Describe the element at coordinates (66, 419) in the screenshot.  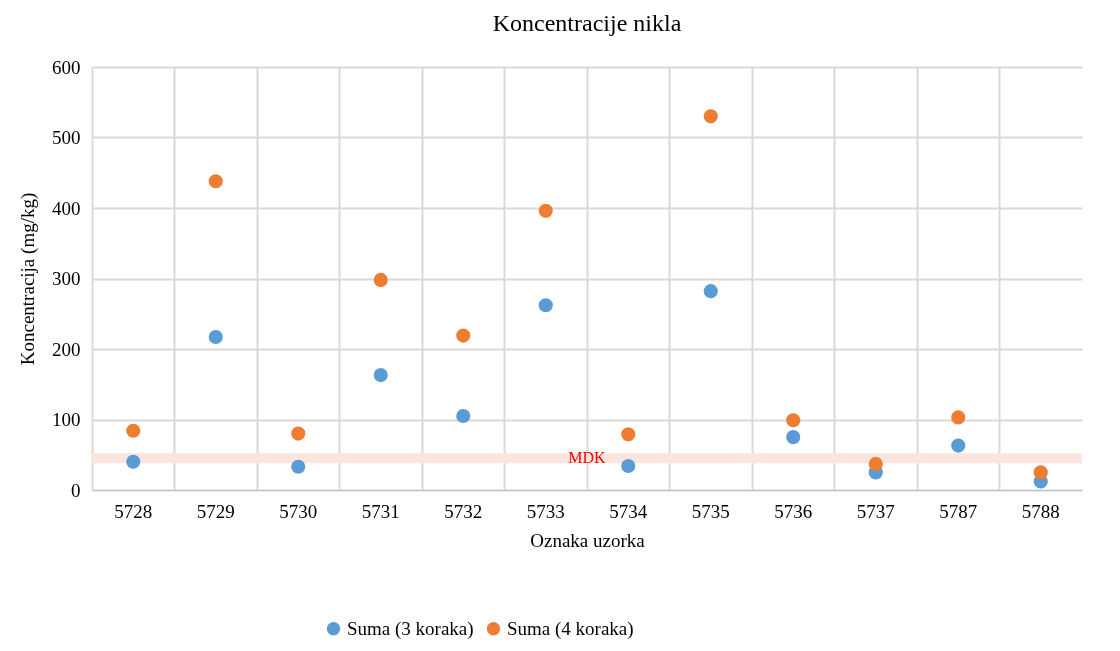
I see `y-tick-label: 100` at that location.